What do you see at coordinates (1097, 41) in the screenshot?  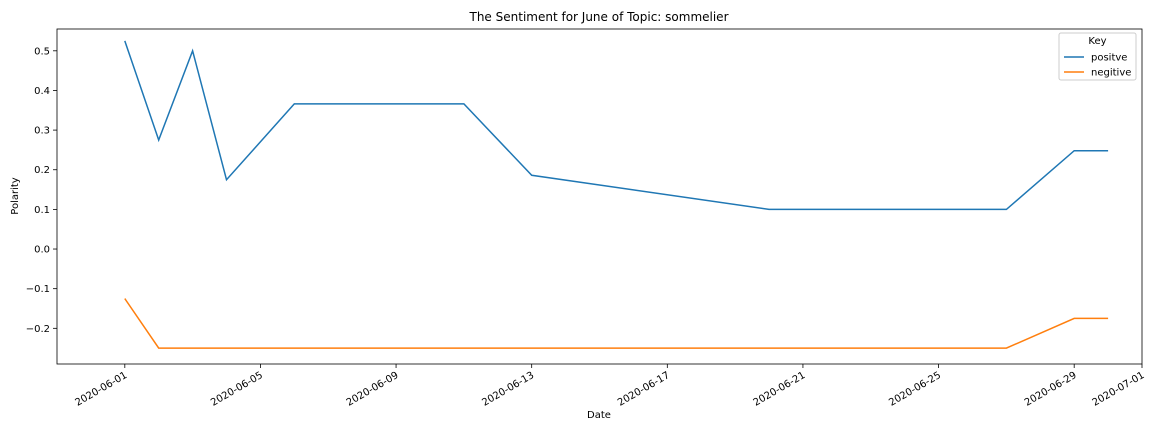 I see `legend-title: Key` at bounding box center [1097, 41].